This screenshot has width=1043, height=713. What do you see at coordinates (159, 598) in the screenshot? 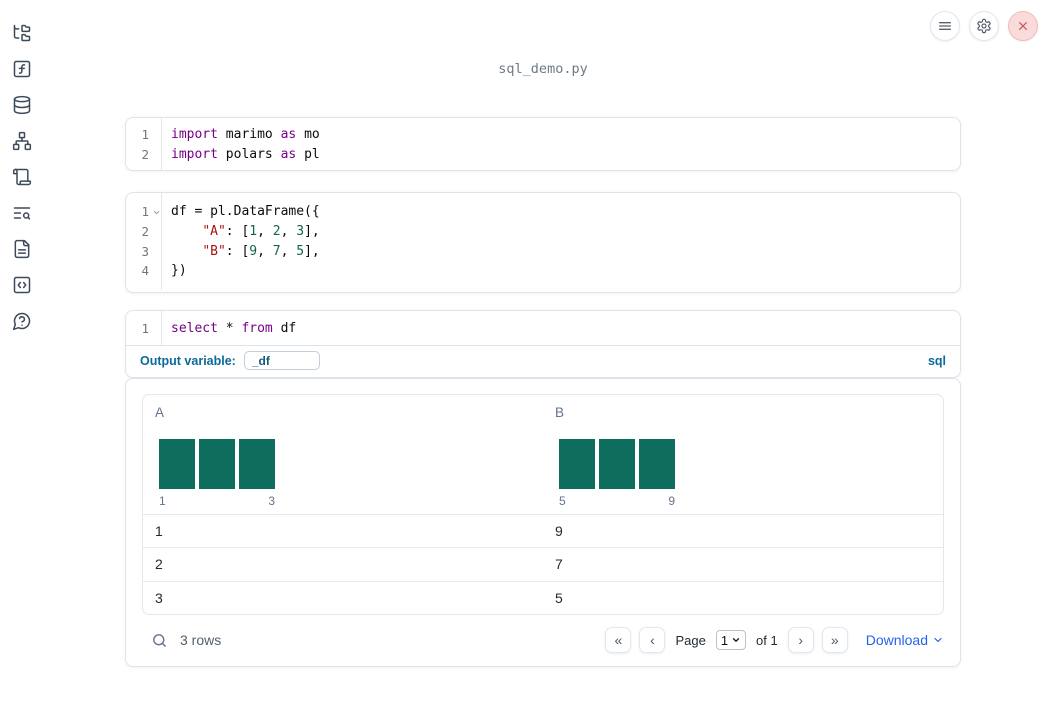
I see `table-cell: 3` at bounding box center [159, 598].